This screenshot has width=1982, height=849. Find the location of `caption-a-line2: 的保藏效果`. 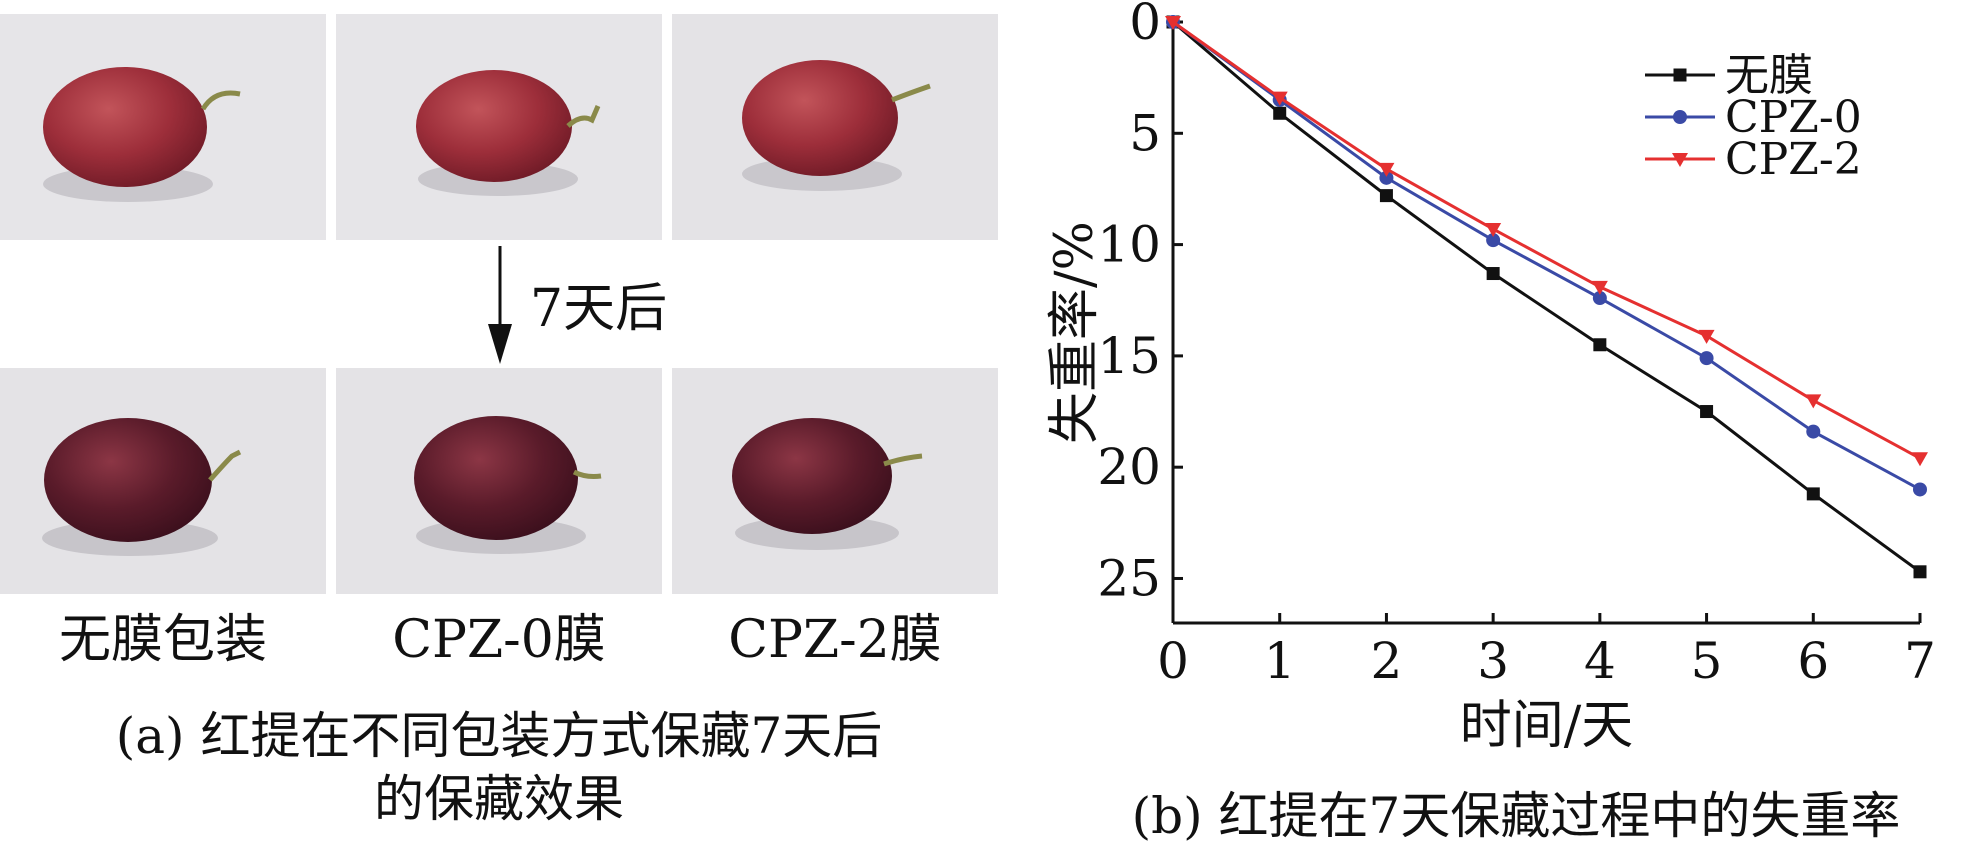

caption-a-line2: 的保藏效果 is located at coordinates (499, 798).